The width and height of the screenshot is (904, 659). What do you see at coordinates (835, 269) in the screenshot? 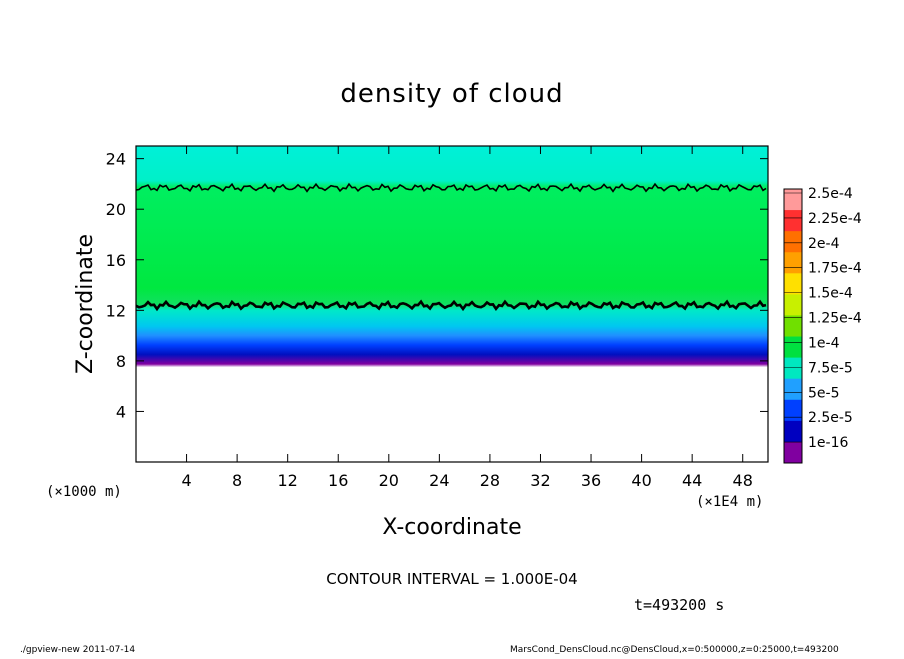
I see `colorbar-label: 1.75e-4` at bounding box center [835, 269].